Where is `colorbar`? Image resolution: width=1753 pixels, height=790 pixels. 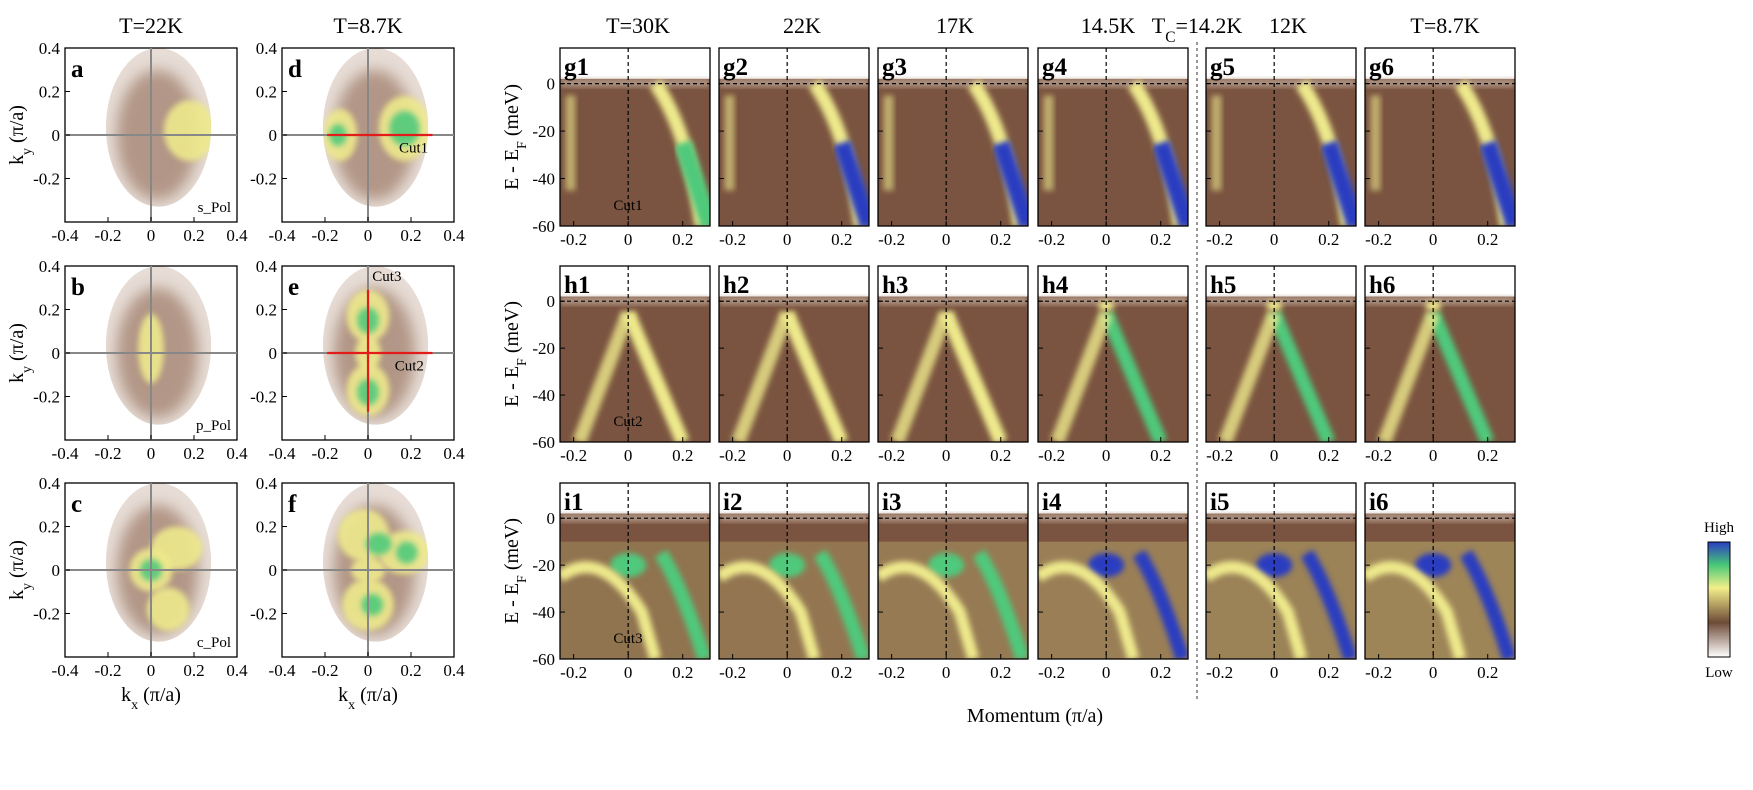
colorbar is located at coordinates (1719, 599).